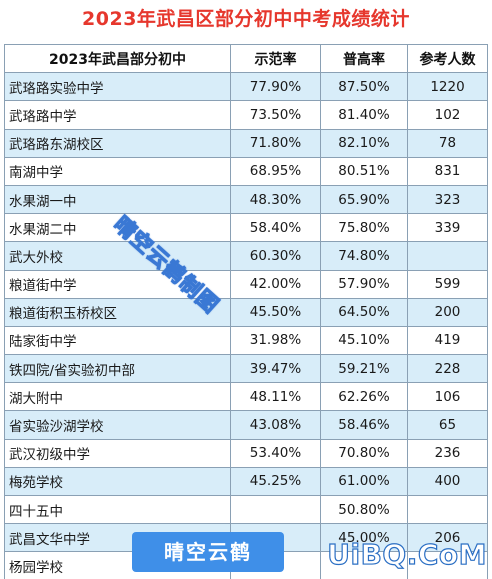  I want to click on cell-school-name: 水果湖二中, so click(117, 228).